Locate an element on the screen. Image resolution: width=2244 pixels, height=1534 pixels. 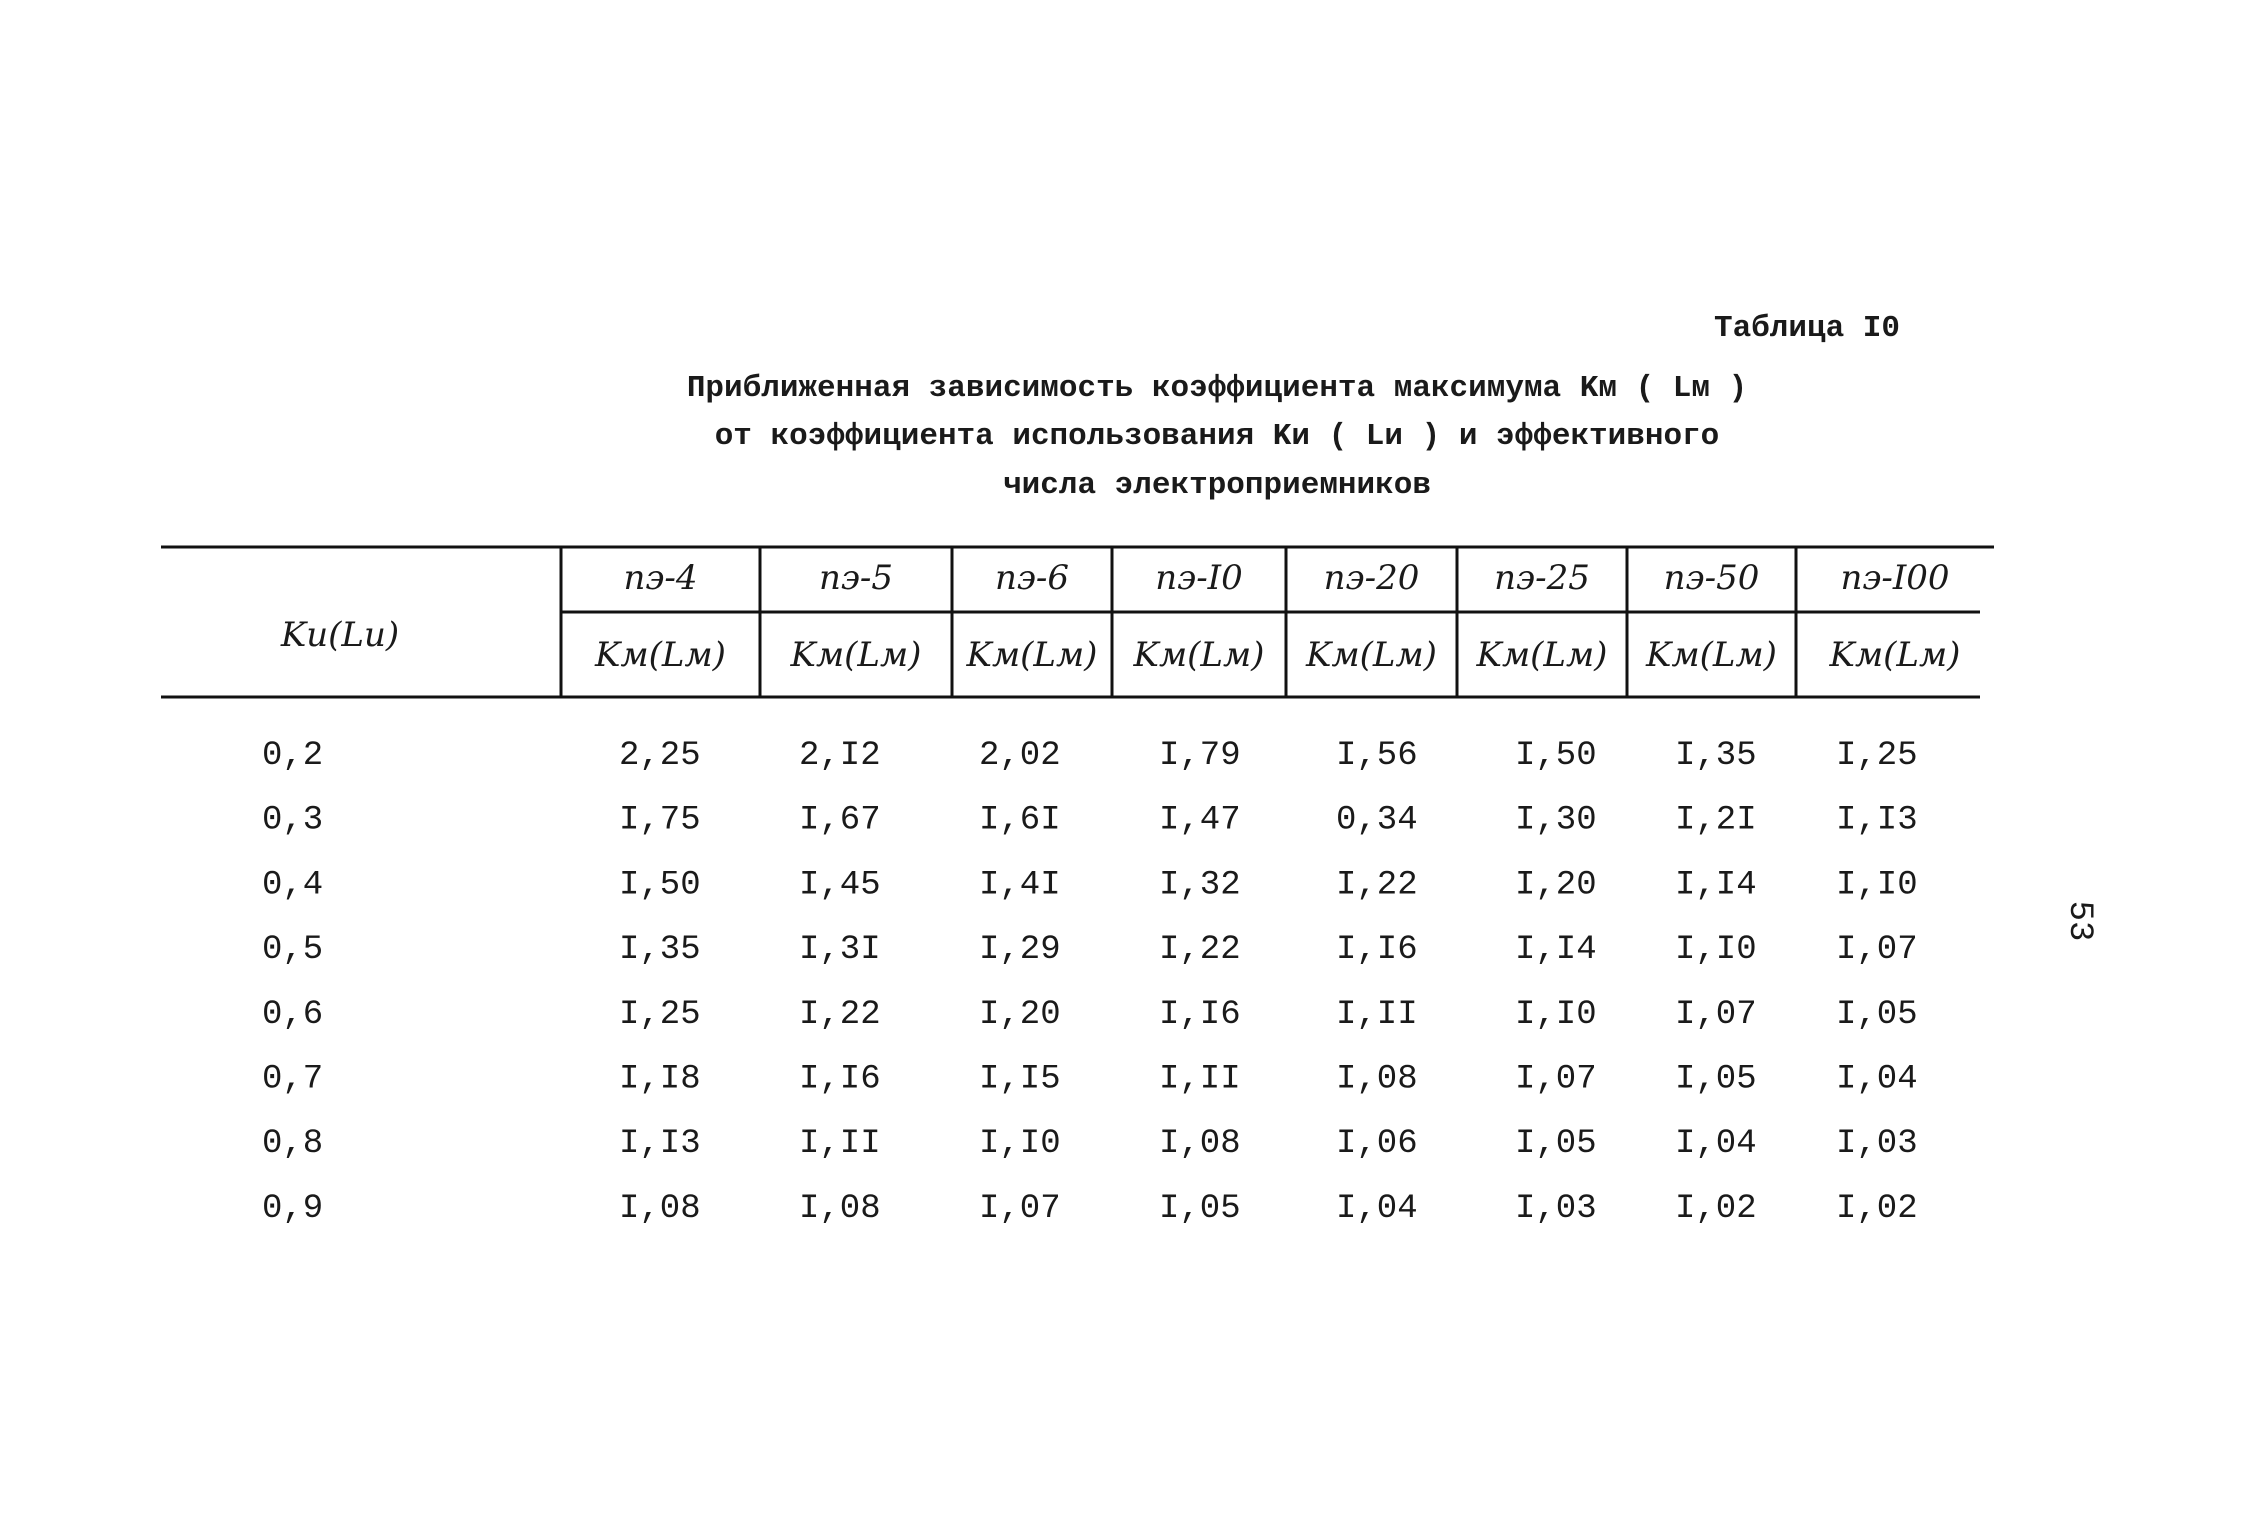
column-header: nэ-20 is located at coordinates (1372, 578).